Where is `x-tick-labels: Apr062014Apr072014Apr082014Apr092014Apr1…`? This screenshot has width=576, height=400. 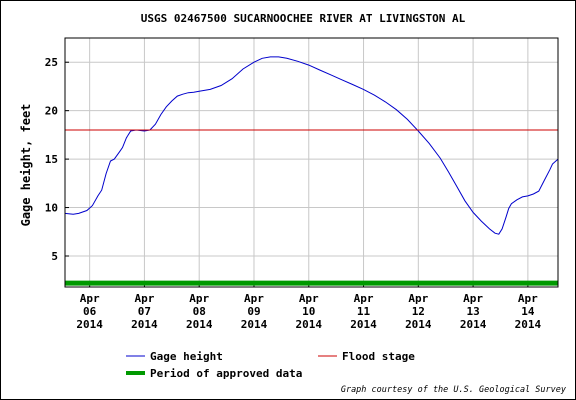 x-tick-labels: Apr062014Apr072014Apr082014Apr092014Apr1… is located at coordinates (308, 311).